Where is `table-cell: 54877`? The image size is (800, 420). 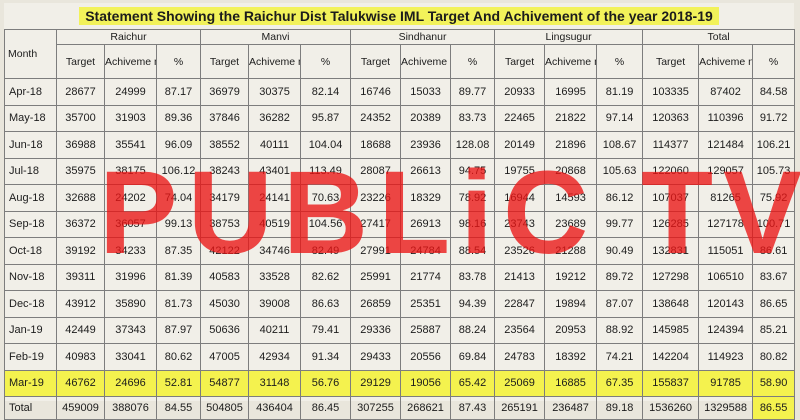 table-cell: 54877 is located at coordinates (225, 383).